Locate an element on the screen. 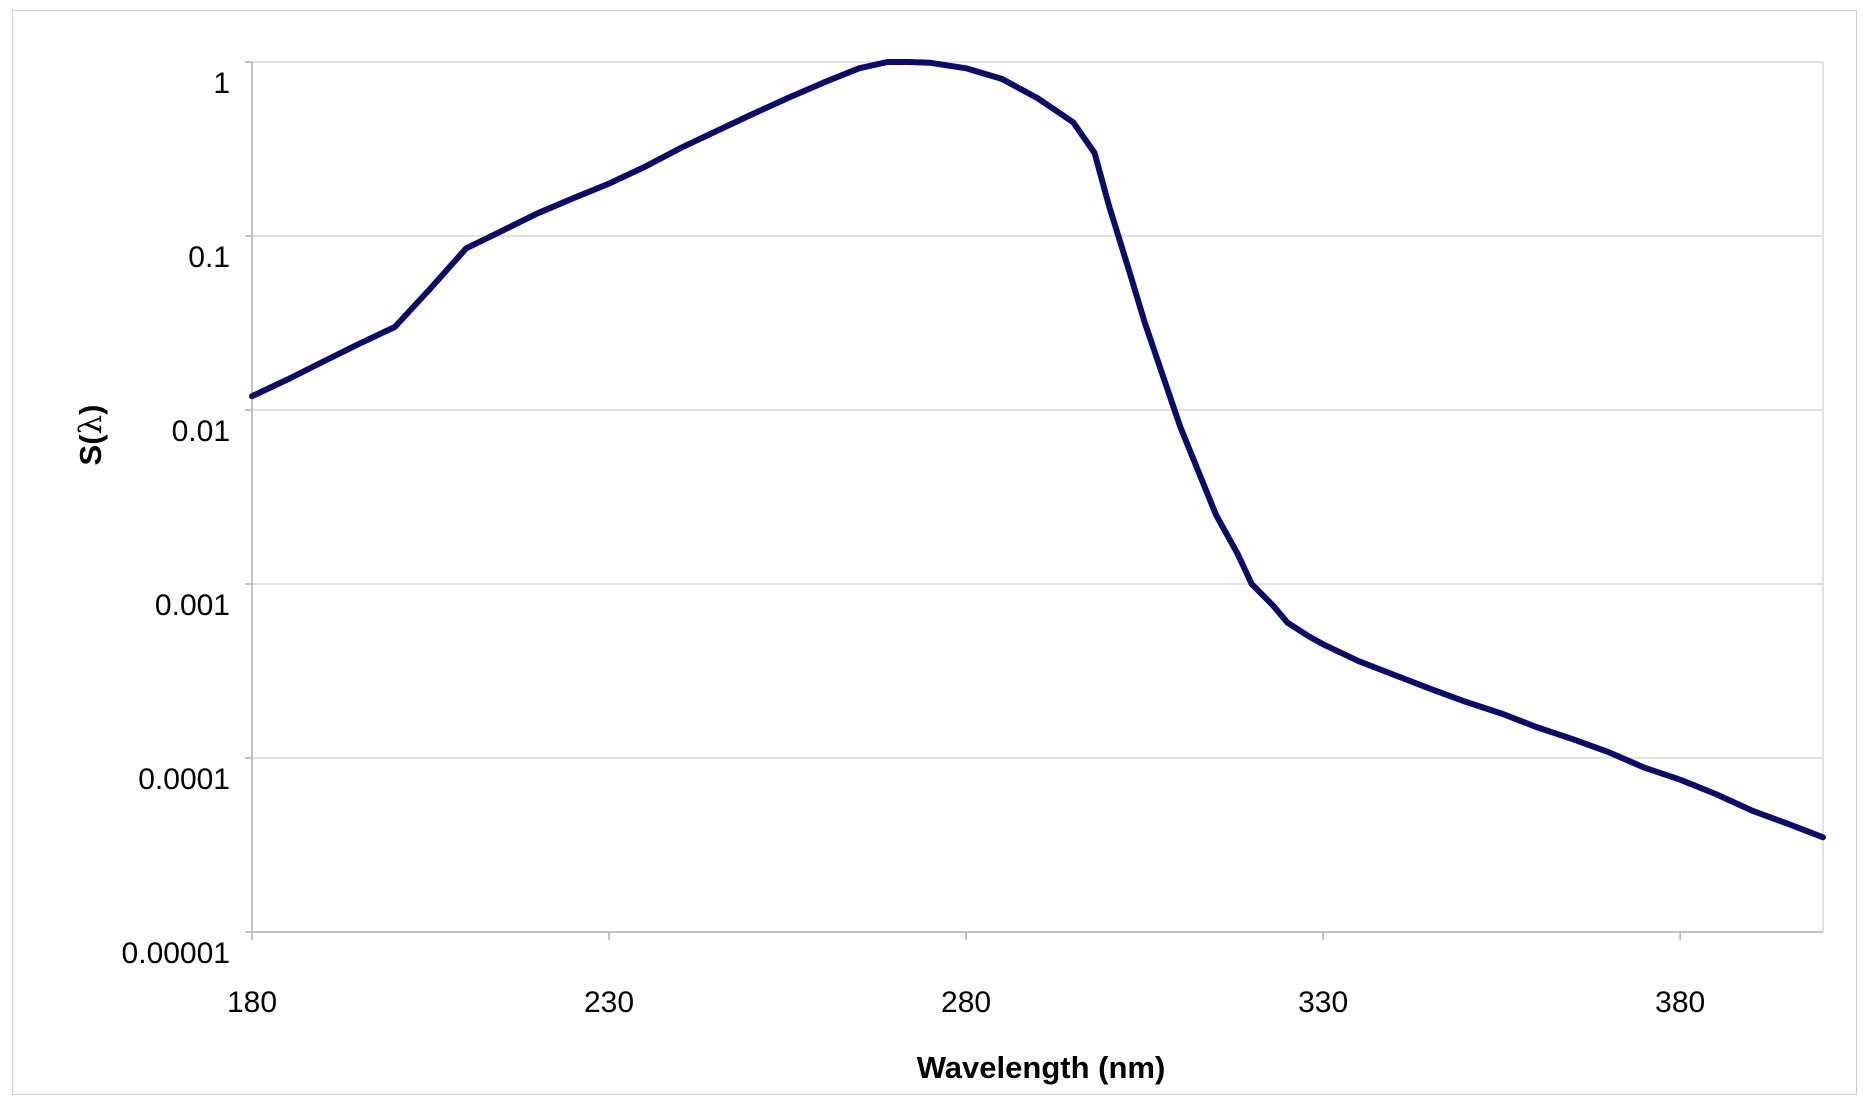 The width and height of the screenshot is (1868, 1100). y-axis-title: S(λ) is located at coordinates (91, 435).